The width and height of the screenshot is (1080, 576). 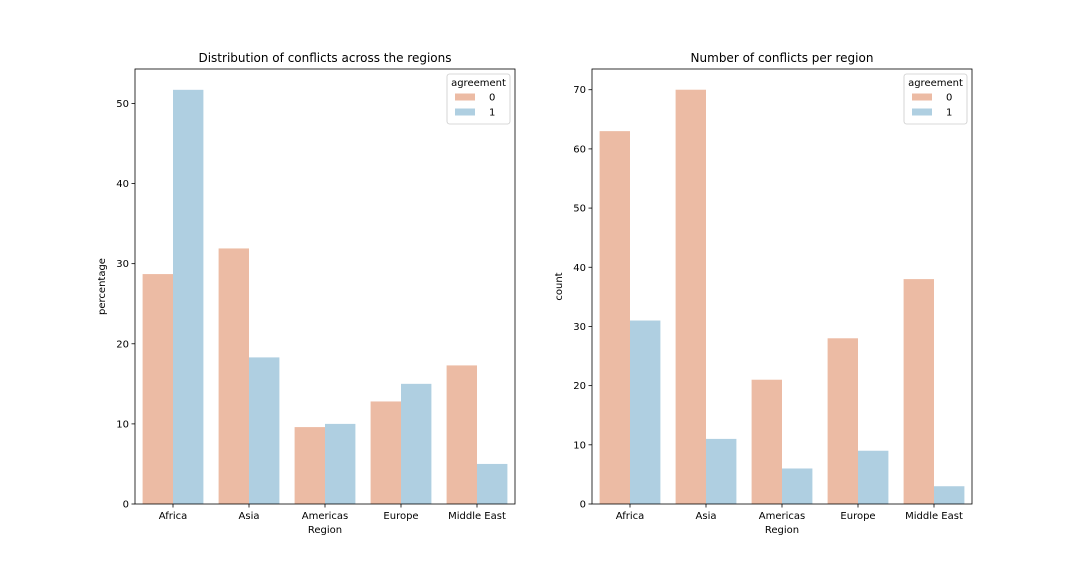 What do you see at coordinates (559, 286) in the screenshot?
I see `y-axis-label: count` at bounding box center [559, 286].